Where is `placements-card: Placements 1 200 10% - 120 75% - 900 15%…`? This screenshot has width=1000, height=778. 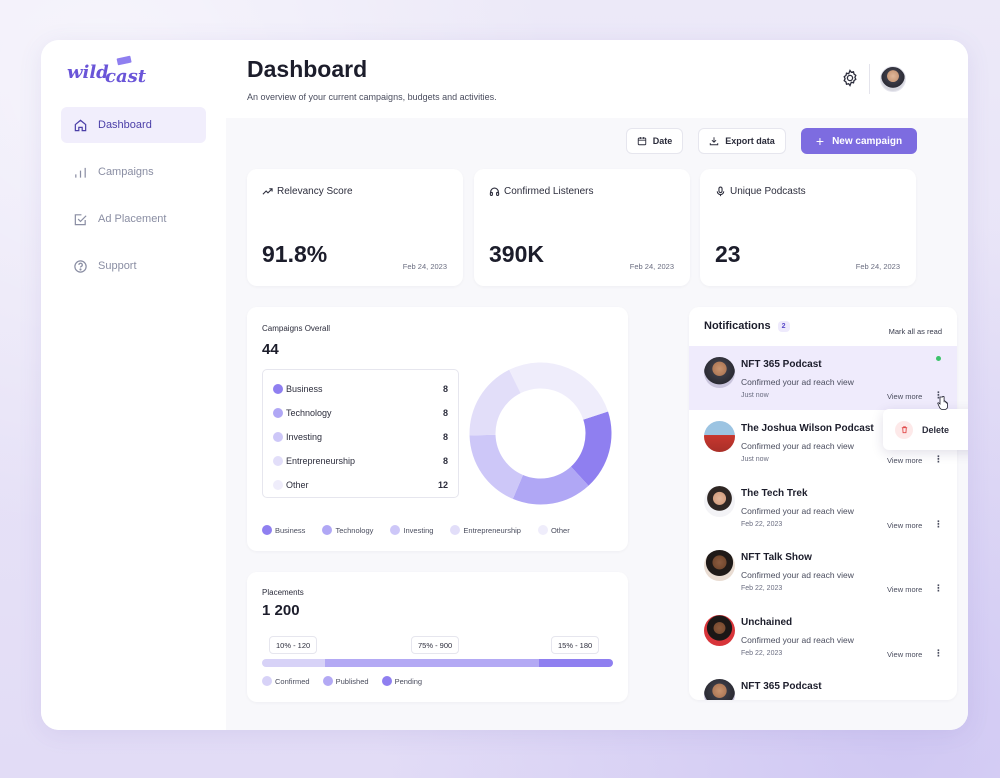 placements-card: Placements 1 200 10% - 120 75% - 900 15%… is located at coordinates (437, 637).